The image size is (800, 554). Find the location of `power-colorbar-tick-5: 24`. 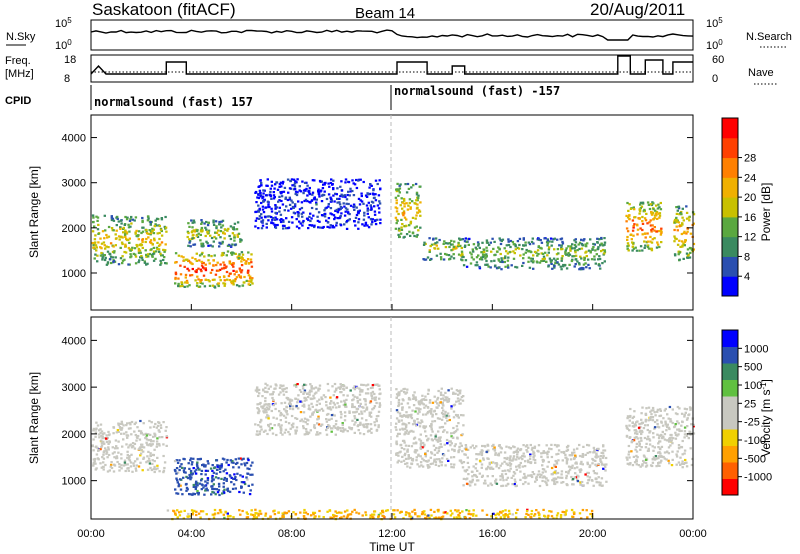

power-colorbar-tick-5: 24 is located at coordinates (750, 178).